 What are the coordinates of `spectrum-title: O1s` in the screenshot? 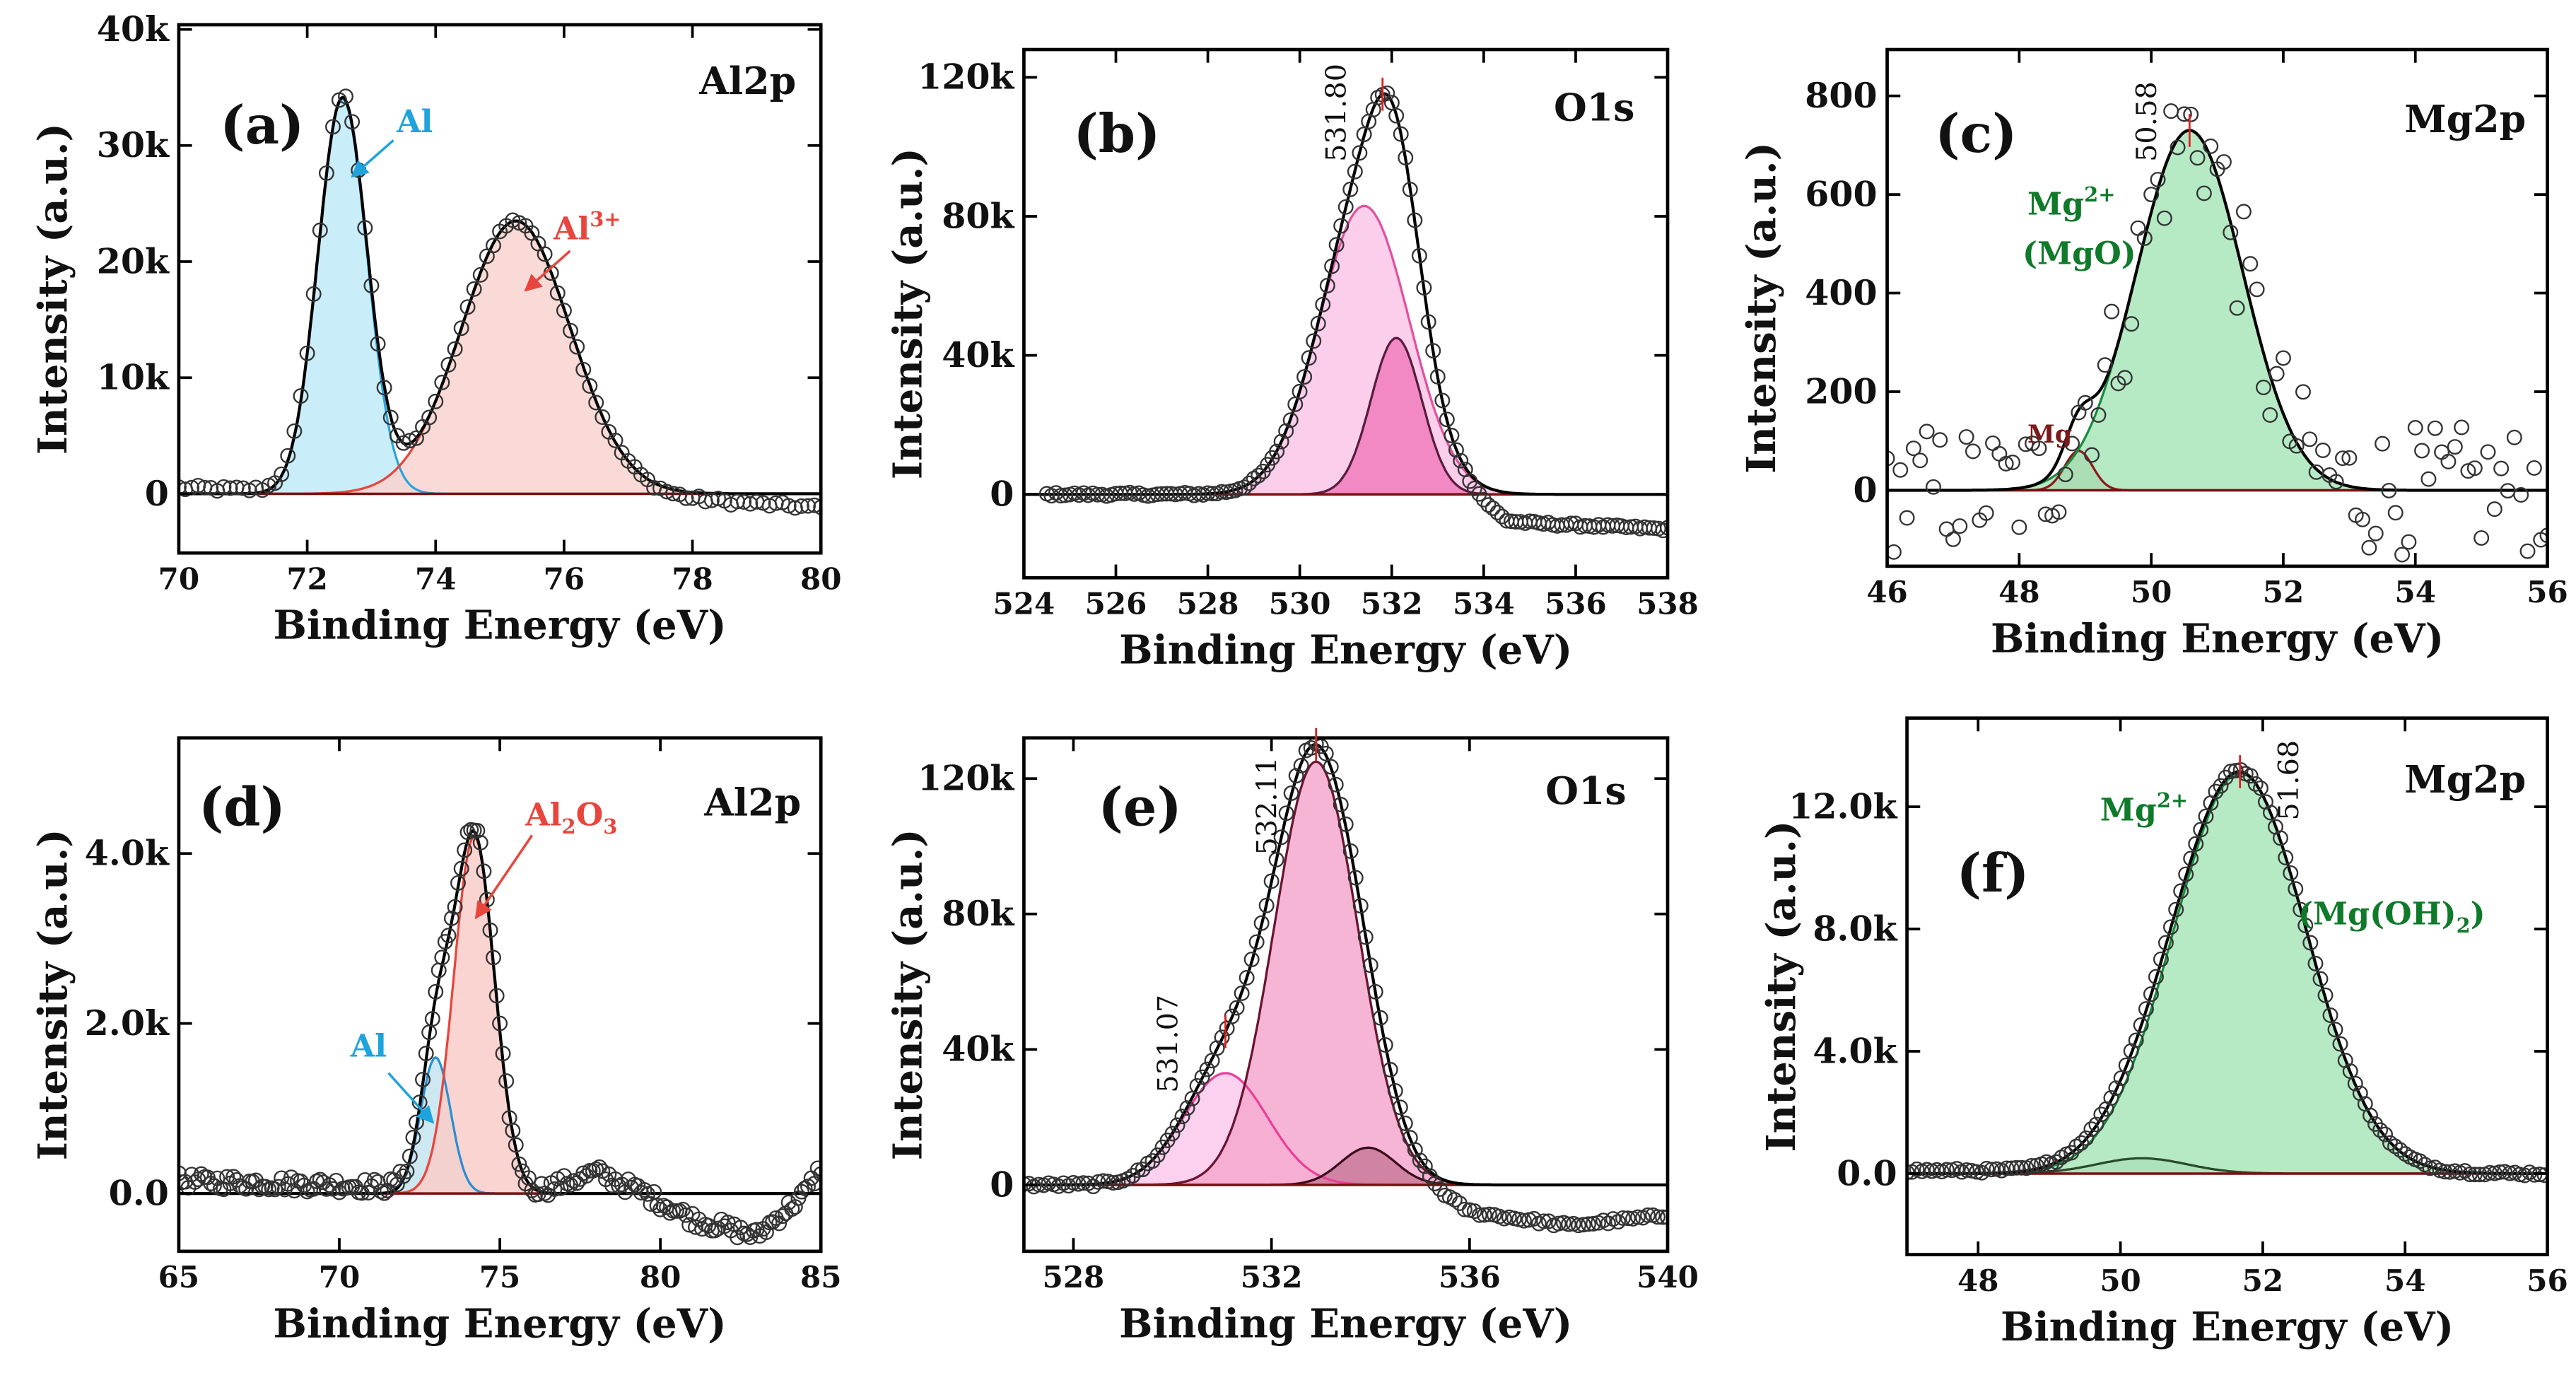 It's located at (1586, 791).